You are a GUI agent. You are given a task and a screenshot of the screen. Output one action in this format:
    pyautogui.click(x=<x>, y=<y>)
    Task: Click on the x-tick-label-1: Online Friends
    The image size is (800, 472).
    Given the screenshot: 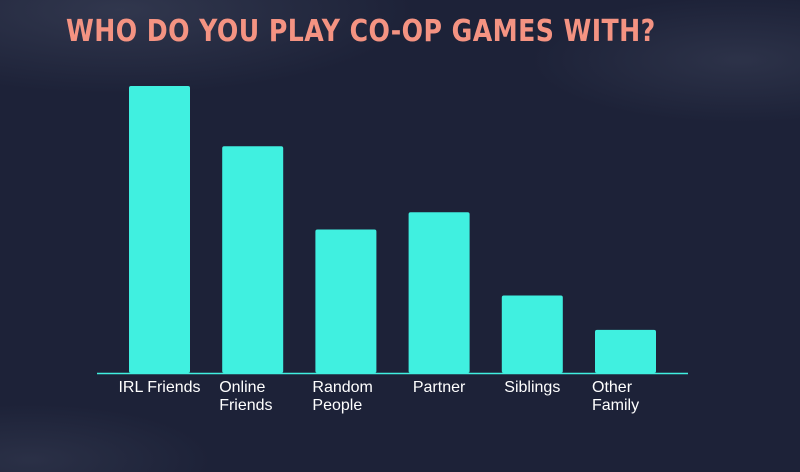 What is the action you would take?
    pyautogui.click(x=245, y=396)
    